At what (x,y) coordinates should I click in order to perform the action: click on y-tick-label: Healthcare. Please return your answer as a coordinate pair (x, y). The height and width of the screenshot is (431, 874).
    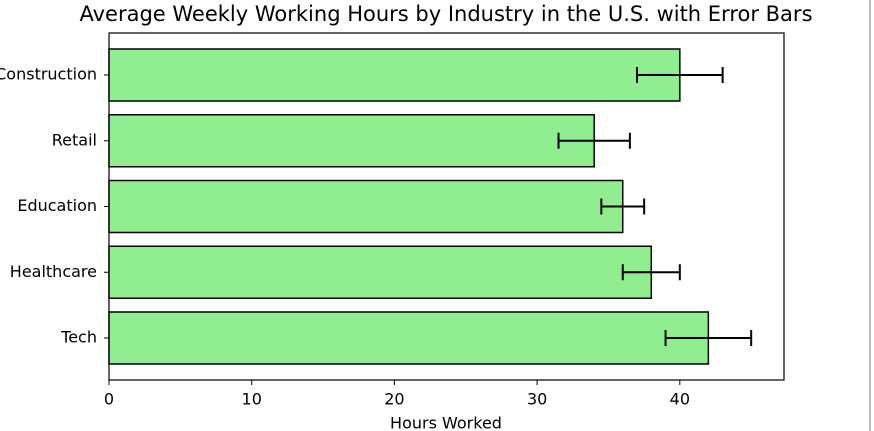
    Looking at the image, I should click on (53, 271).